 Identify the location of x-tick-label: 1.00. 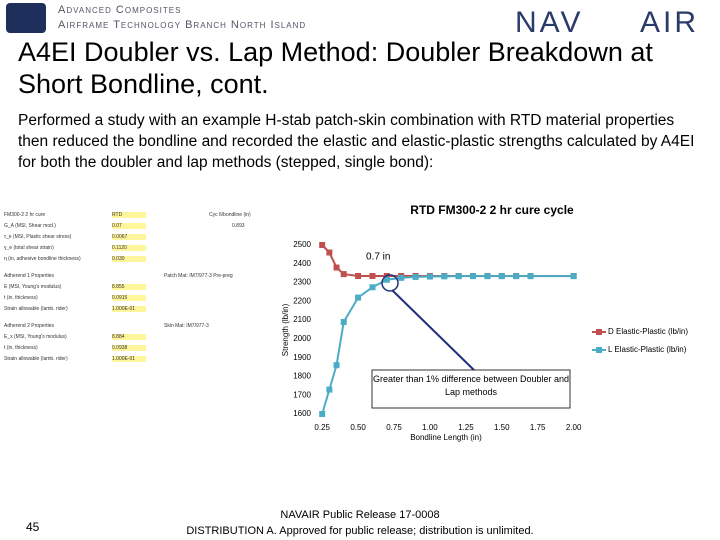
(430, 427).